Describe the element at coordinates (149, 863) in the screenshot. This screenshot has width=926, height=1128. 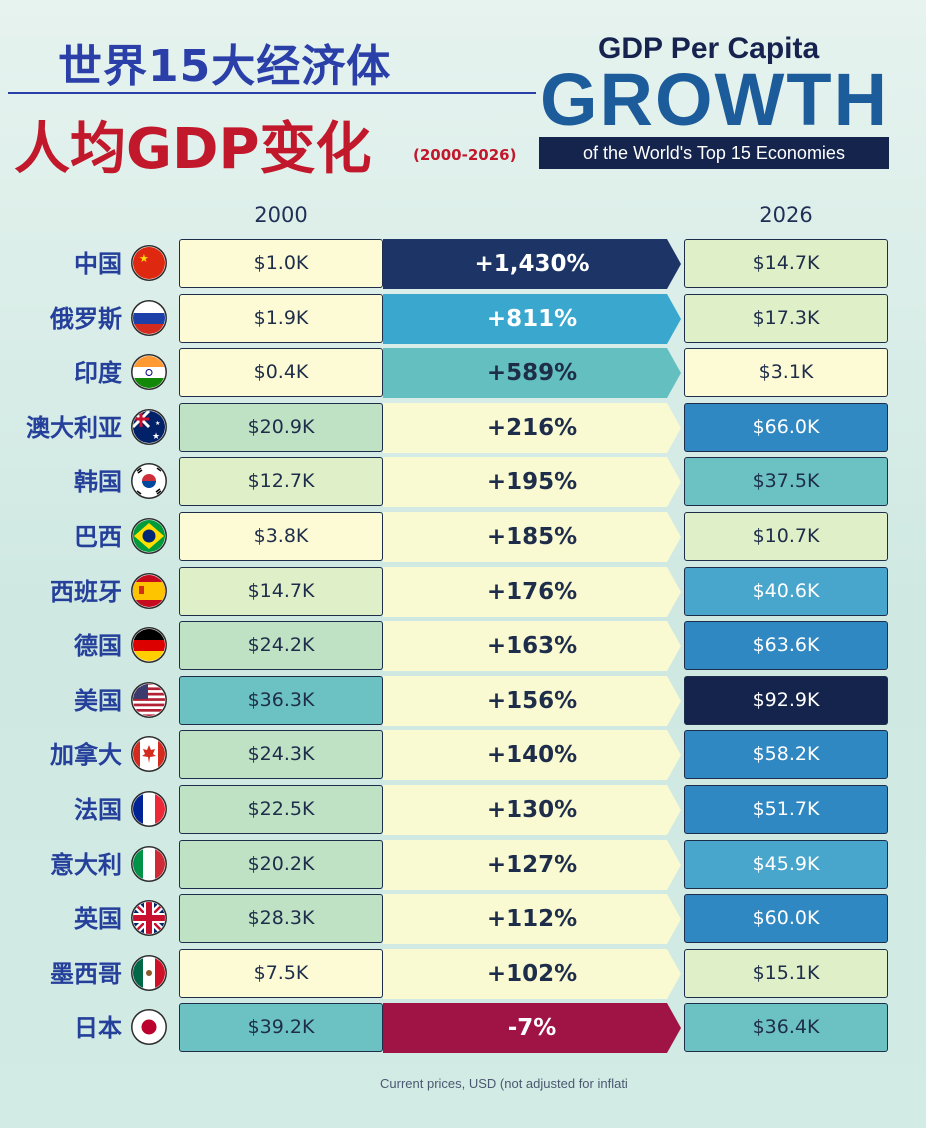
I see `italy-flag-icon` at that location.